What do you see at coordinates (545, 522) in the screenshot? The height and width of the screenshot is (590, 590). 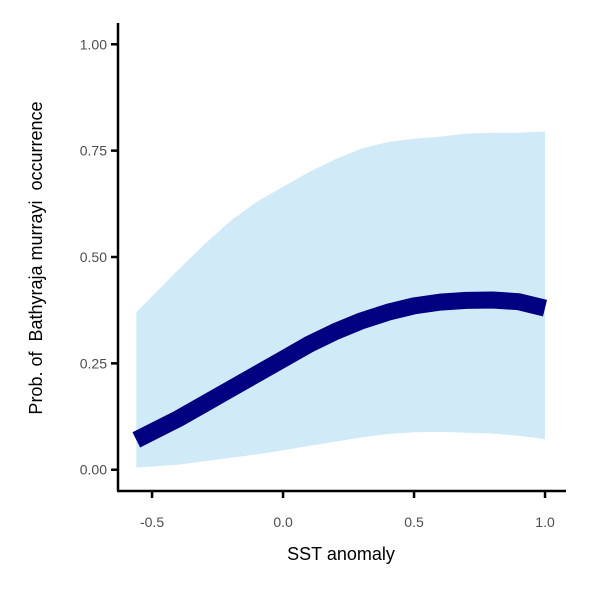 I see `x-tick-label: 1.0` at bounding box center [545, 522].